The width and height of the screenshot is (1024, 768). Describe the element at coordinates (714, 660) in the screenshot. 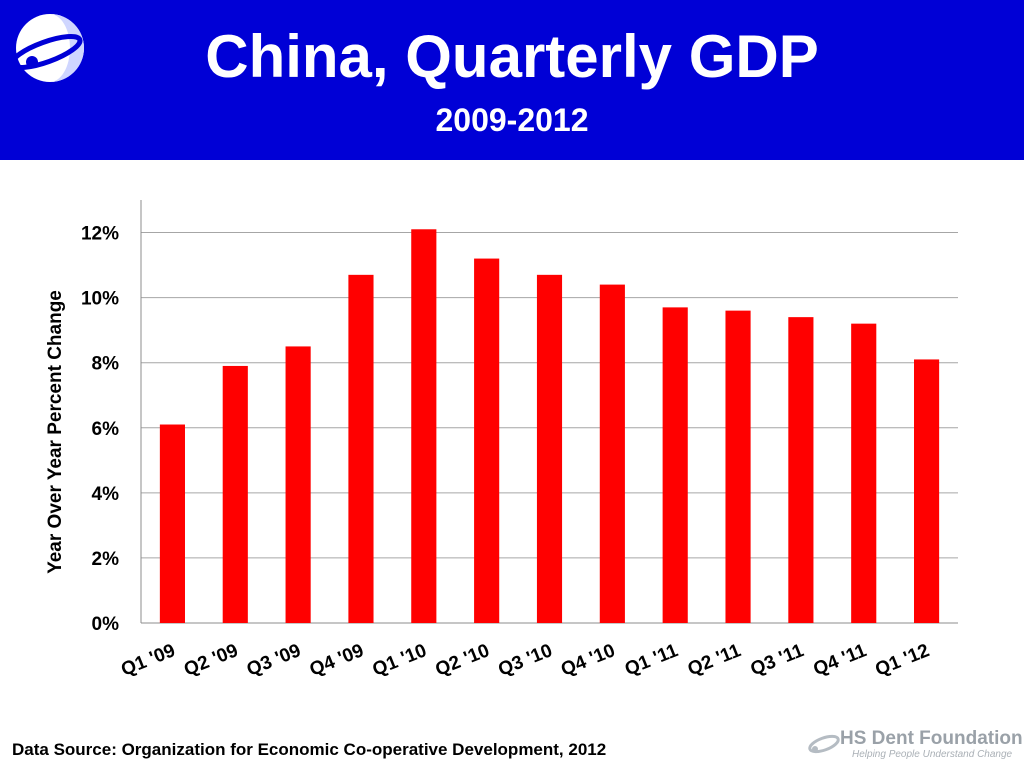

I see `x-tick-label: Q2 '11` at that location.